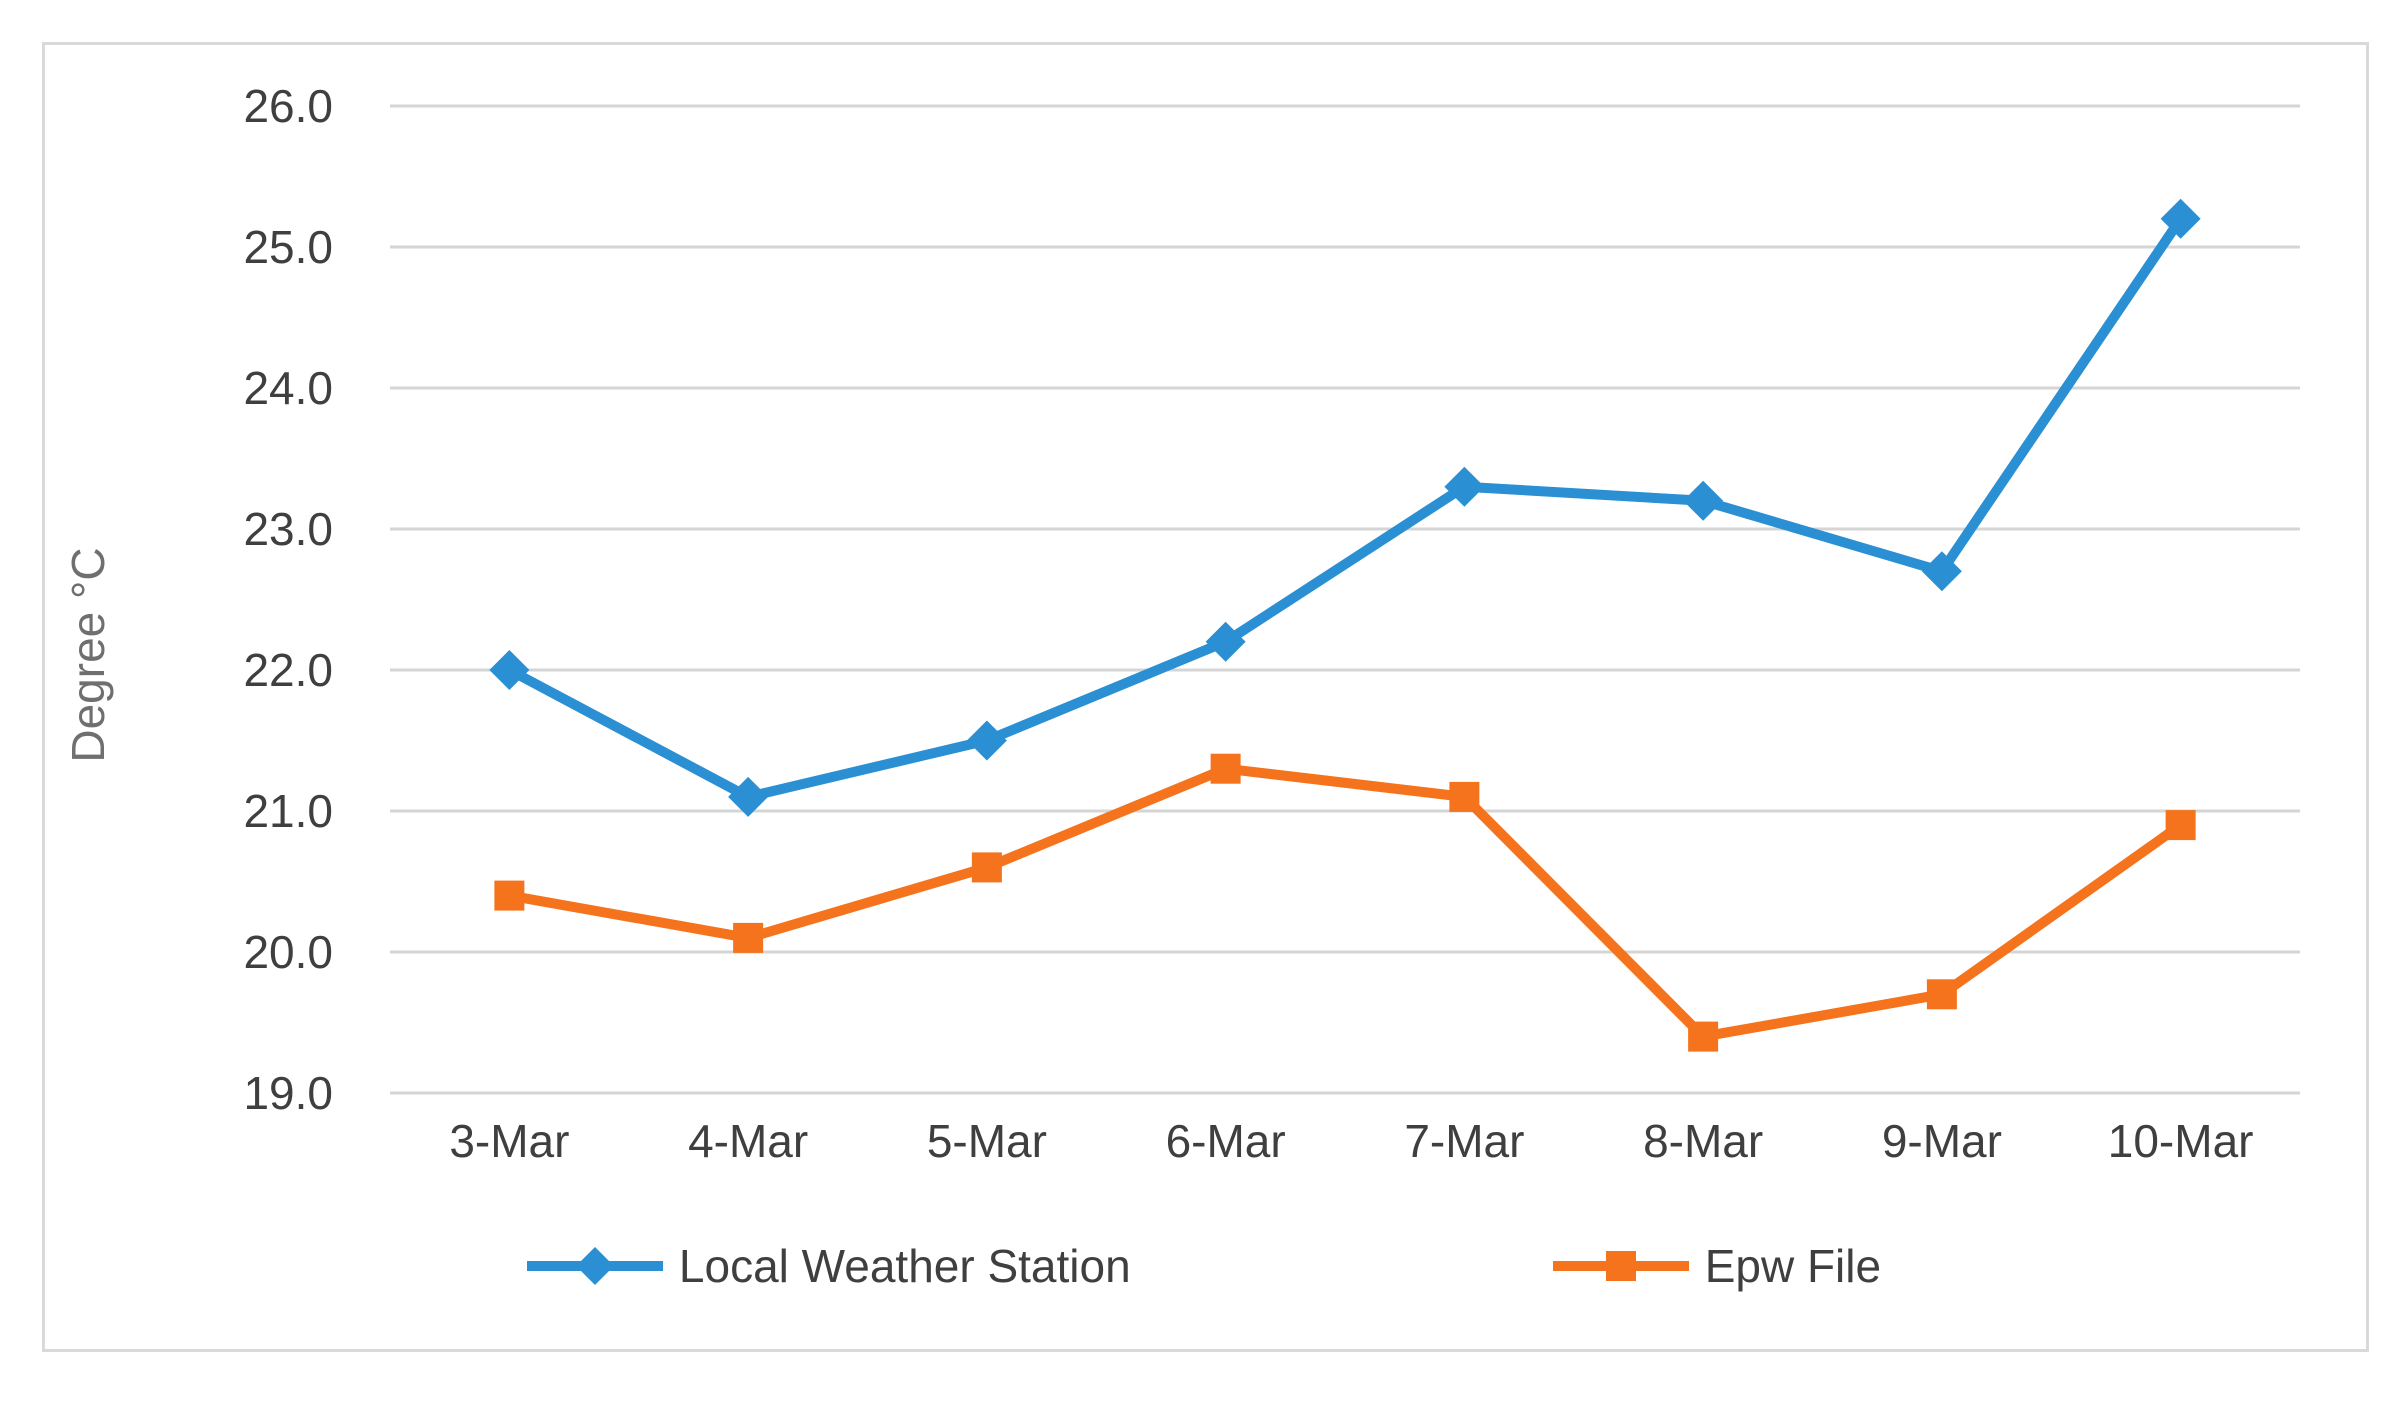  I want to click on x-axis-tick-label: 7-Mar, so click(1464, 1141).